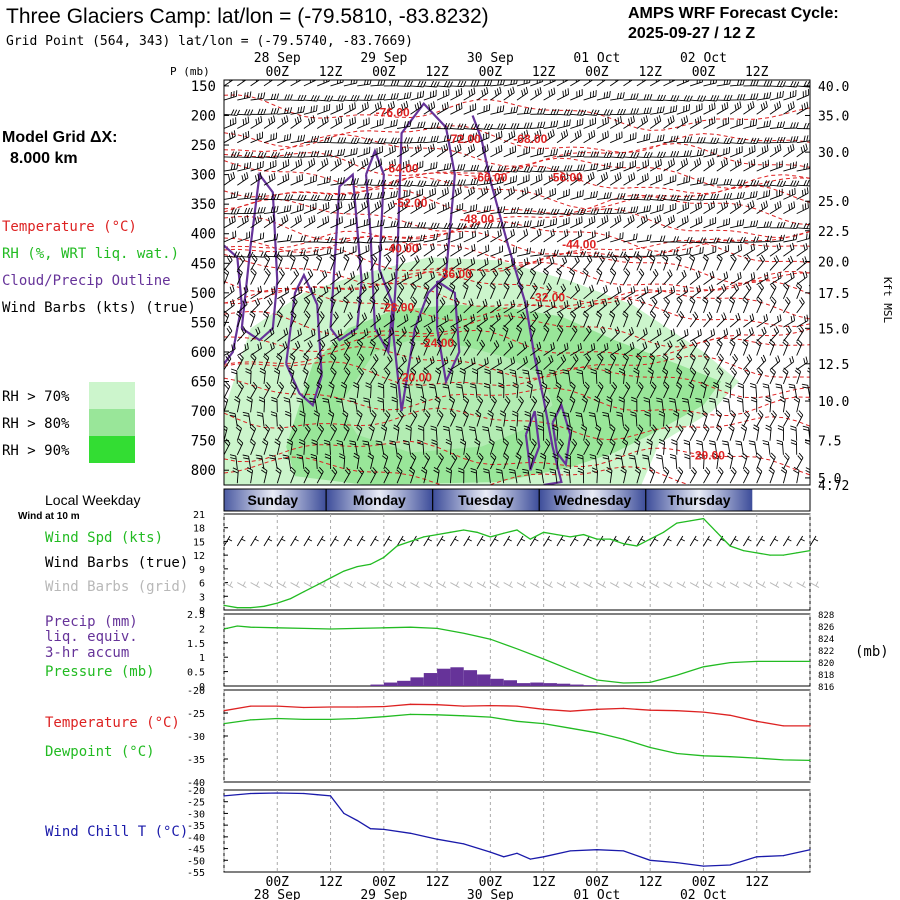 The height and width of the screenshot is (900, 900). I want to click on weekday-name: Tuesday, so click(486, 500).